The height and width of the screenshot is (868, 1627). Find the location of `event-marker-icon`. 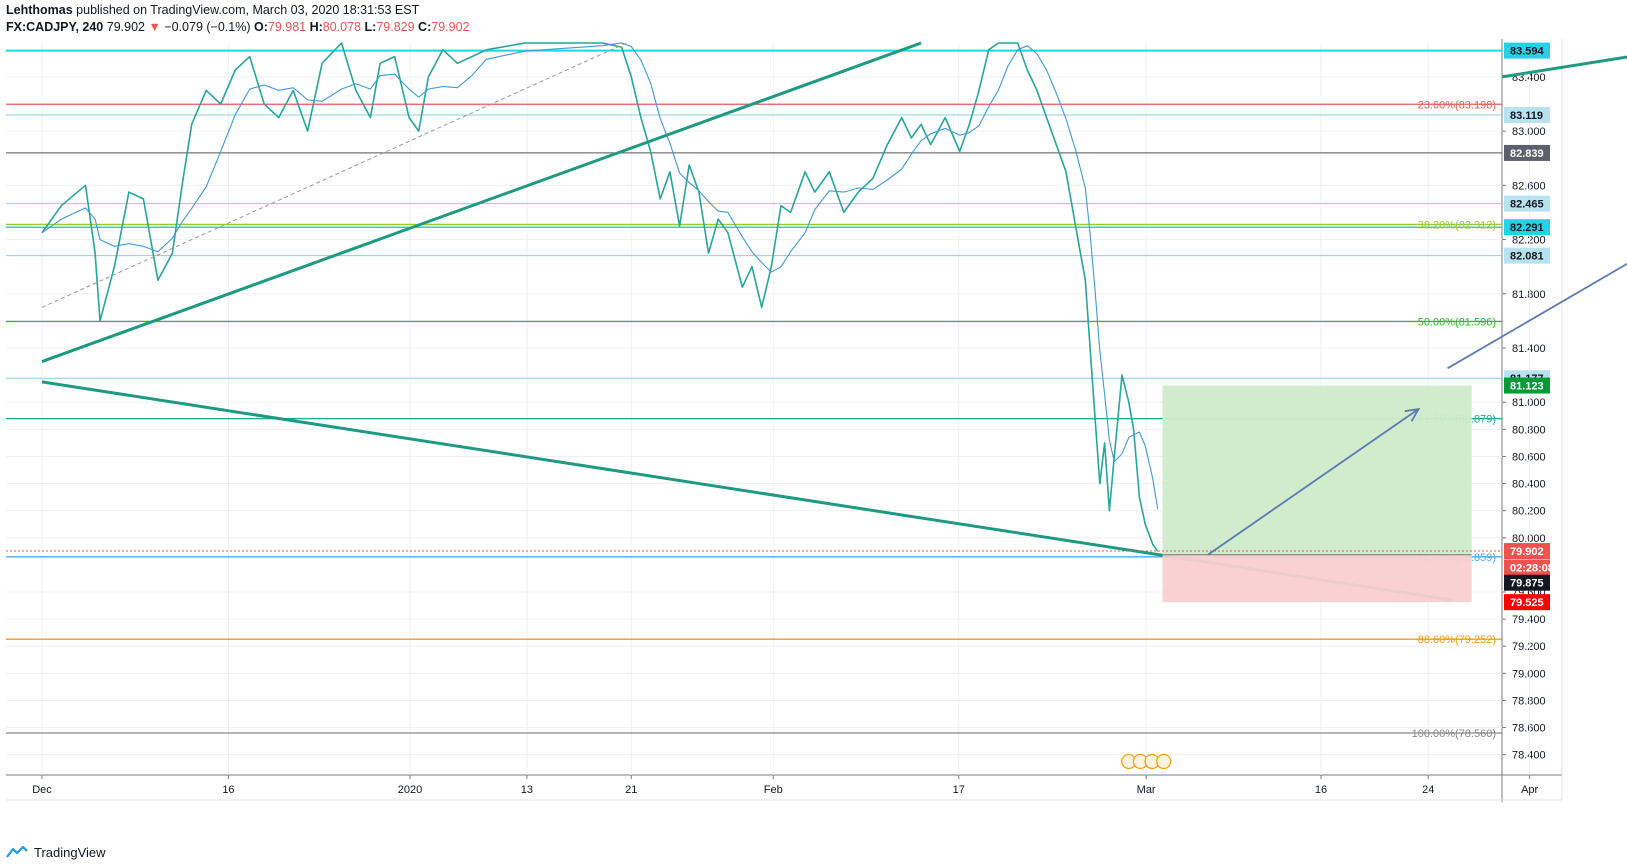

event-marker-icon is located at coordinates (1164, 761).